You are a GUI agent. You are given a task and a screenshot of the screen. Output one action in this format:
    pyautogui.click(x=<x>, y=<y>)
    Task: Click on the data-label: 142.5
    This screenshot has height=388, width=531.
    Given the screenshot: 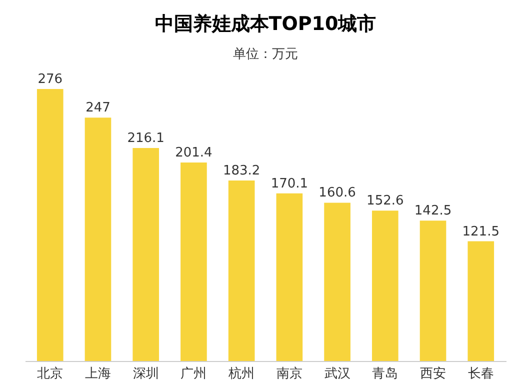 What is the action you would take?
    pyautogui.click(x=433, y=211)
    